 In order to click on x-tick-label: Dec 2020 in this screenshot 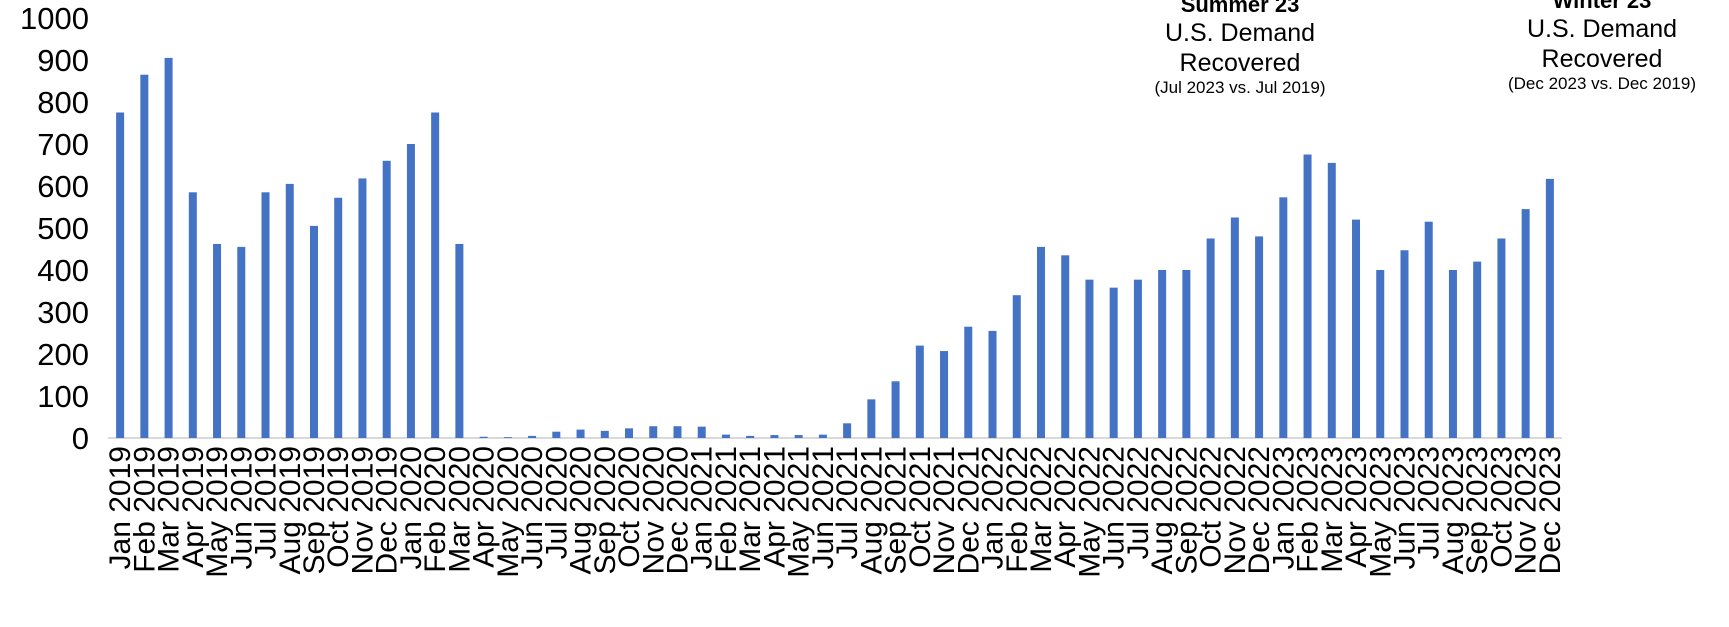, I will do `click(677, 510)`.